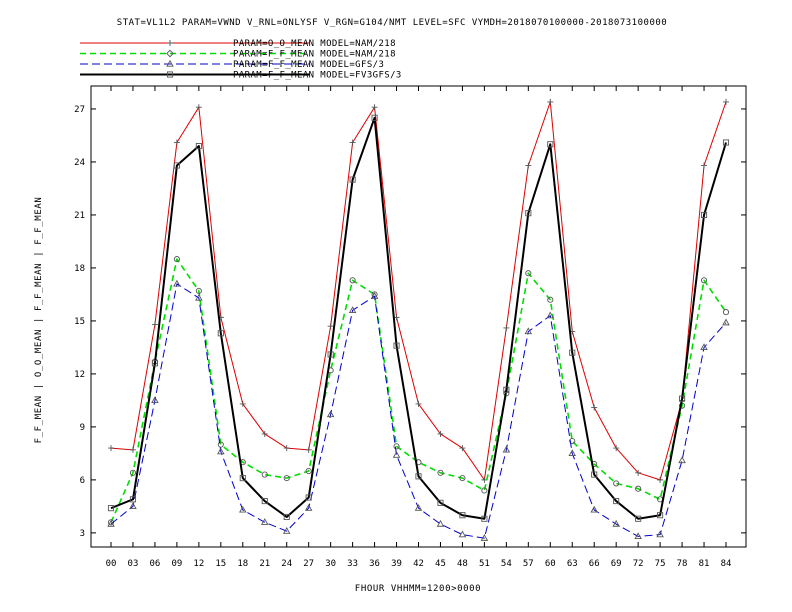 The height and width of the screenshot is (612, 792). I want to click on x-tick-label: 36, so click(374, 564).